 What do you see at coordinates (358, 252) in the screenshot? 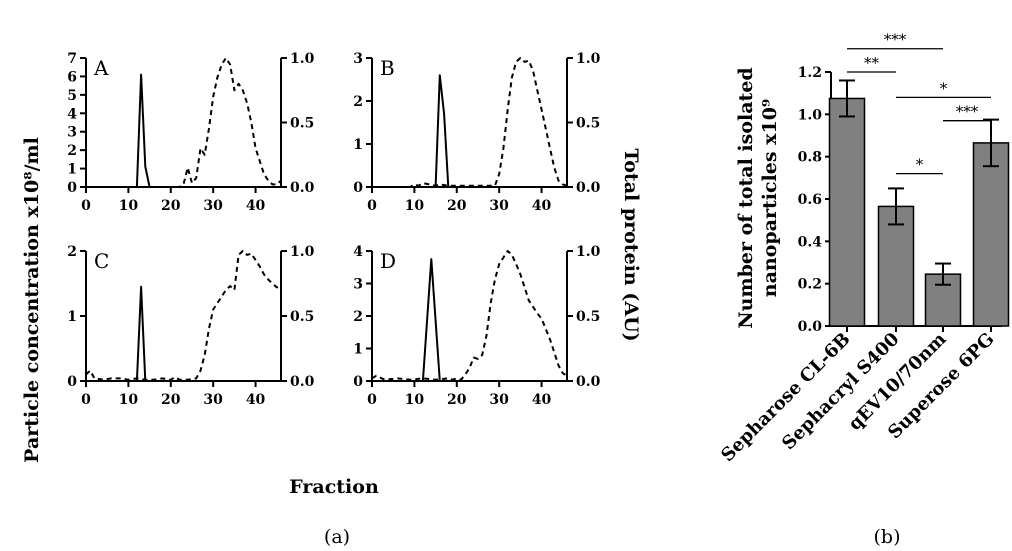
I see `panel-d-y-left-tick-label: 4` at bounding box center [358, 252].